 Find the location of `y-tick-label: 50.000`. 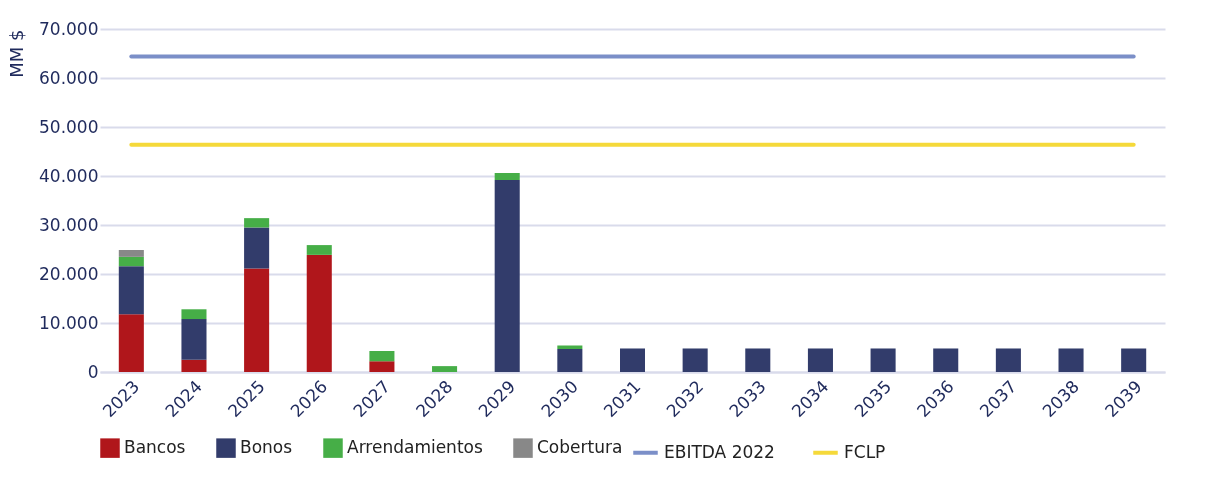

y-tick-label: 50.000 is located at coordinates (69, 126).